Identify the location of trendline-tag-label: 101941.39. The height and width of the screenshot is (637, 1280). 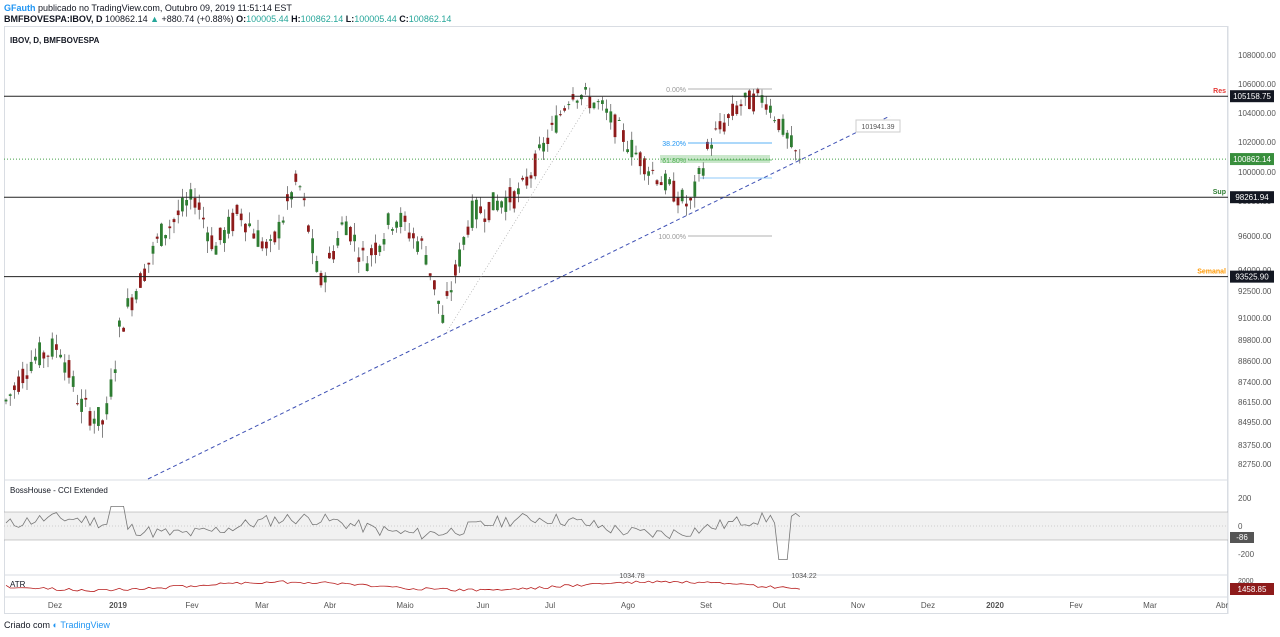
(877, 127).